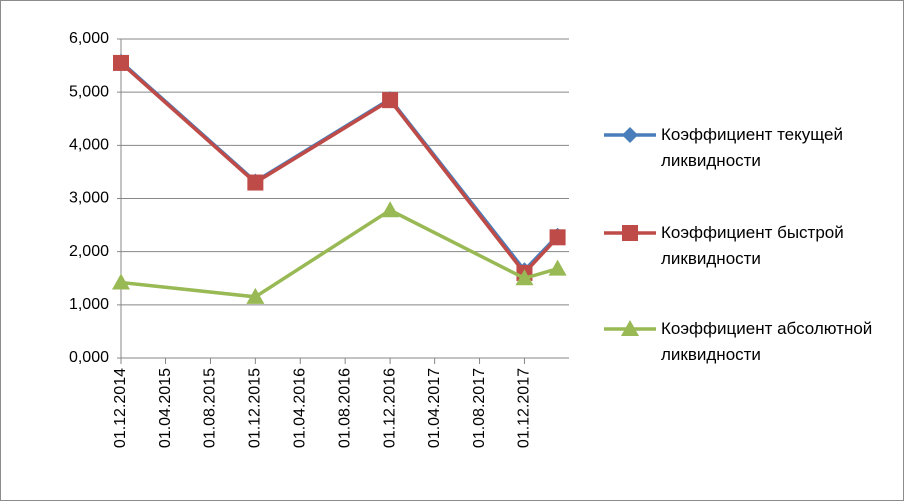  Describe the element at coordinates (752, 147) in the screenshot. I see `legend-label: Коэффициент текущей ликвидности` at that location.